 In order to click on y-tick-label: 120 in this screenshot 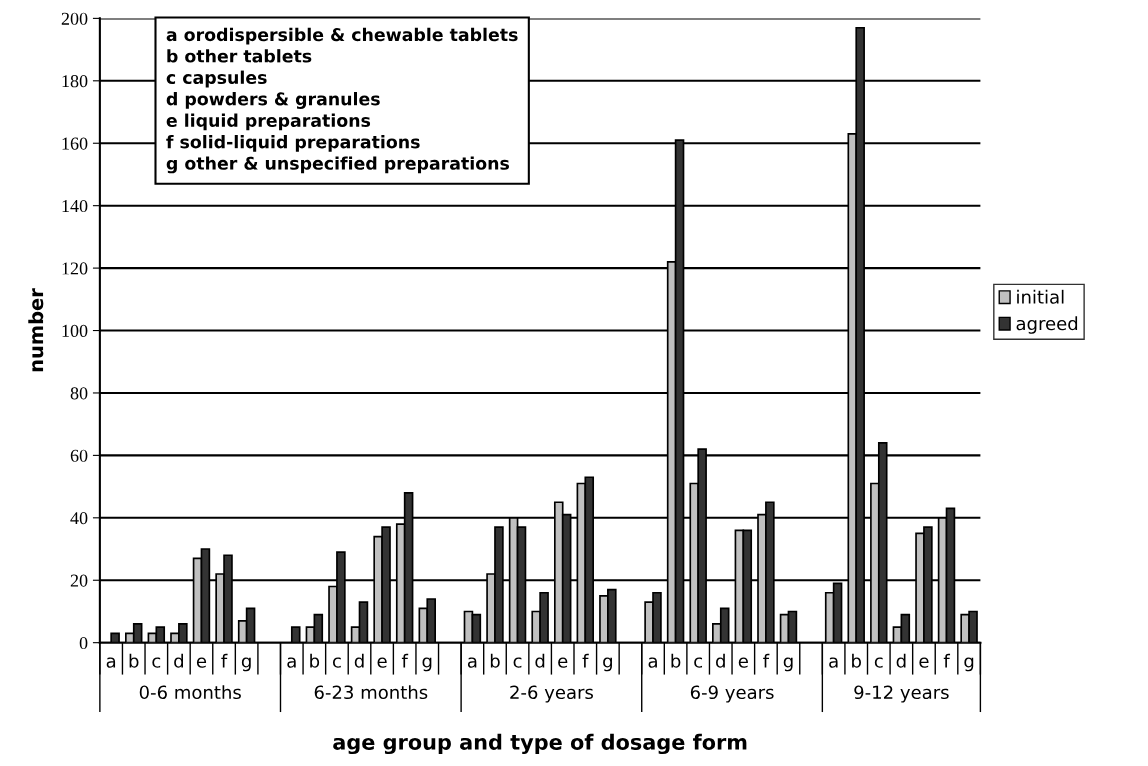, I will do `click(75, 268)`.